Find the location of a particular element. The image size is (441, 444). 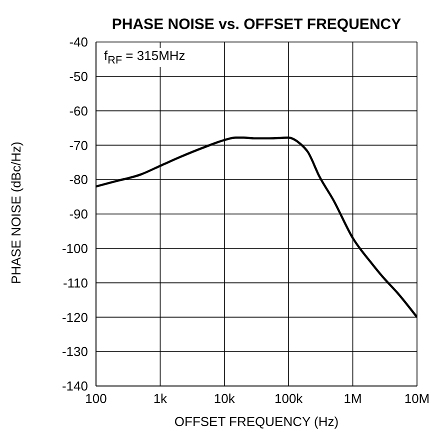

y-tick-label: -120 is located at coordinates (75, 317).